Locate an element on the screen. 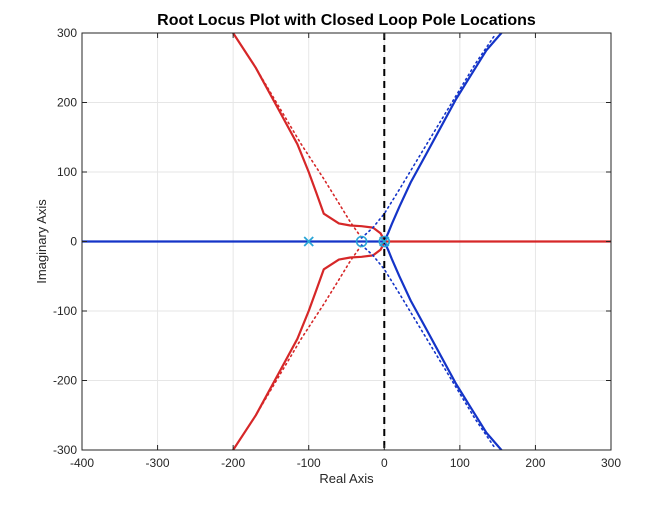  y-tick-label: 200 is located at coordinates (67, 103).